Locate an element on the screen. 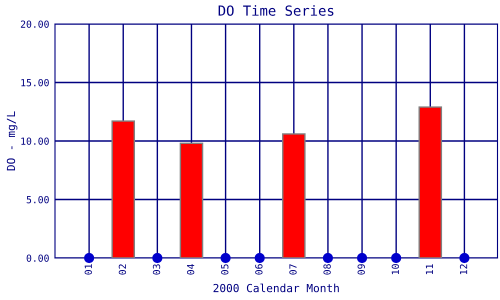  y-axis-title: DO - mg/L is located at coordinates (12, 140).